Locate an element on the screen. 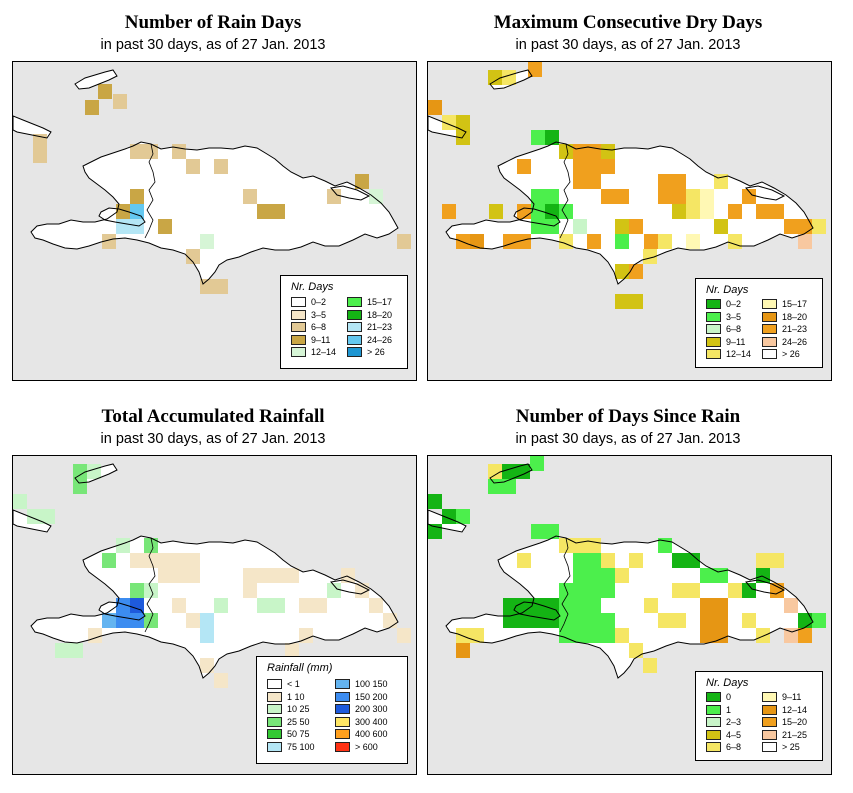  legend-label: 300 400 is located at coordinates (371, 721).